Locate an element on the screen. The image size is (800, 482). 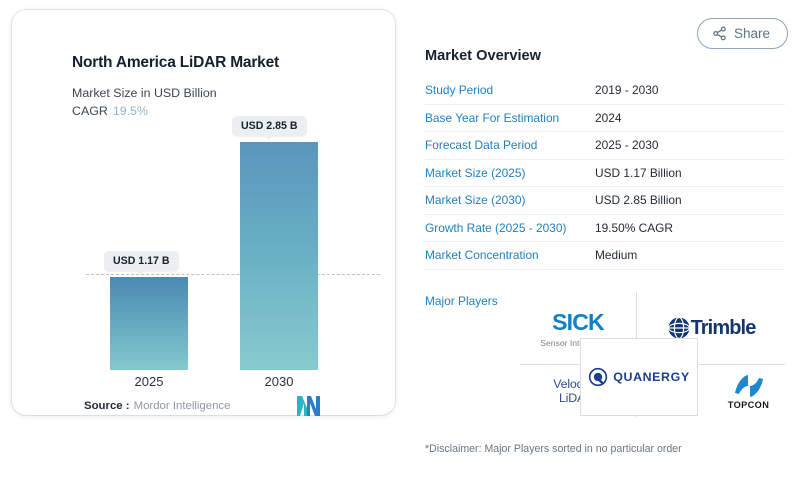
table-row: Base Year For Estimation 2024 is located at coordinates (605, 118).